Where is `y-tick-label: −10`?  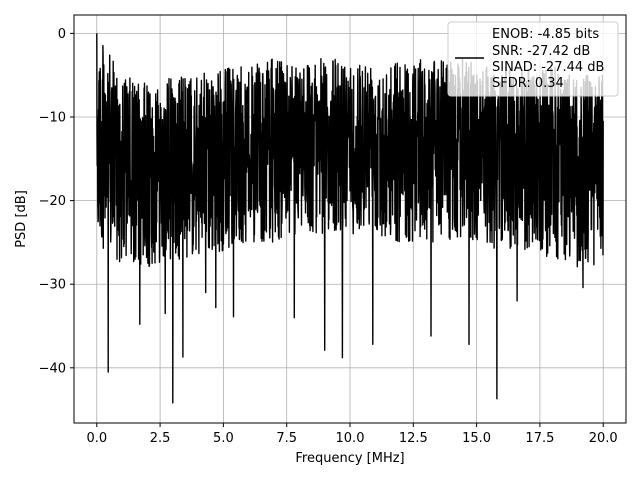
y-tick-label: −10 is located at coordinates (52, 118).